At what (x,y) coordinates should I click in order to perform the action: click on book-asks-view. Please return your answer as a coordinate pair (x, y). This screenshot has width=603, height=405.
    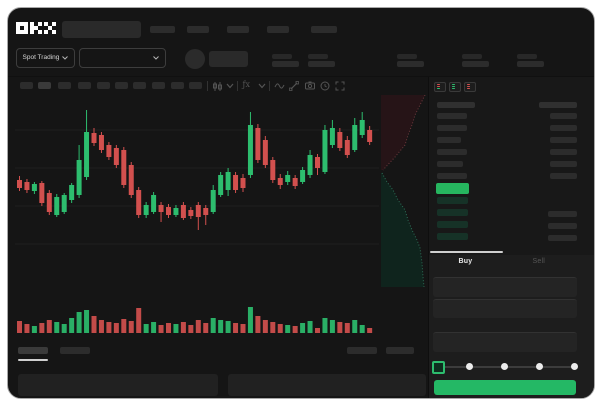
    Looking at the image, I should click on (469, 86).